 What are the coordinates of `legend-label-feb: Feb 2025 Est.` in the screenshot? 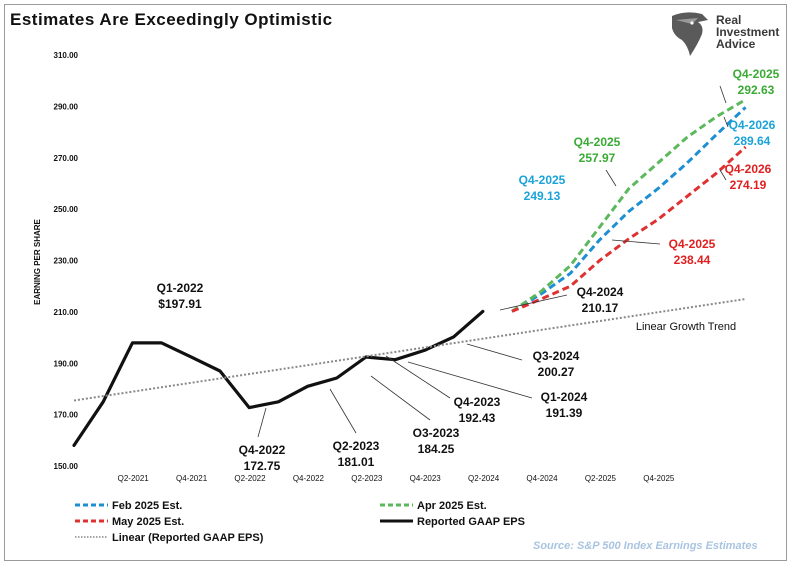 It's located at (147, 506).